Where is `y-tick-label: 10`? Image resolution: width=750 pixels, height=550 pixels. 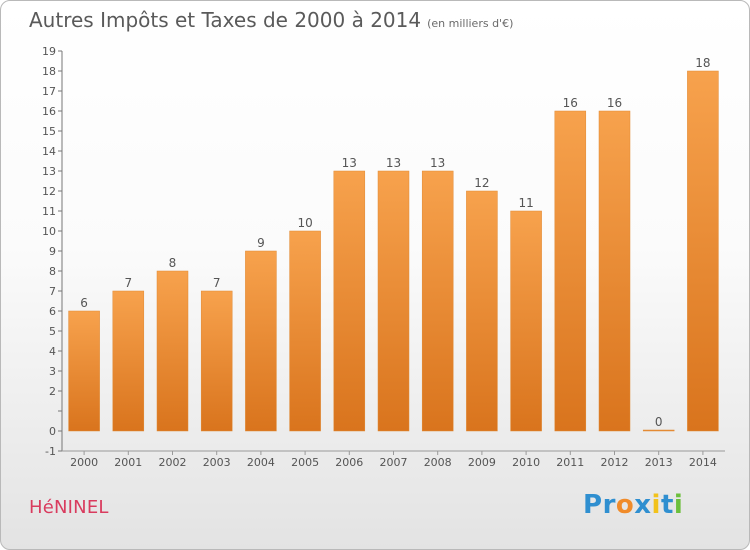 y-tick-label: 10 is located at coordinates (49, 231).